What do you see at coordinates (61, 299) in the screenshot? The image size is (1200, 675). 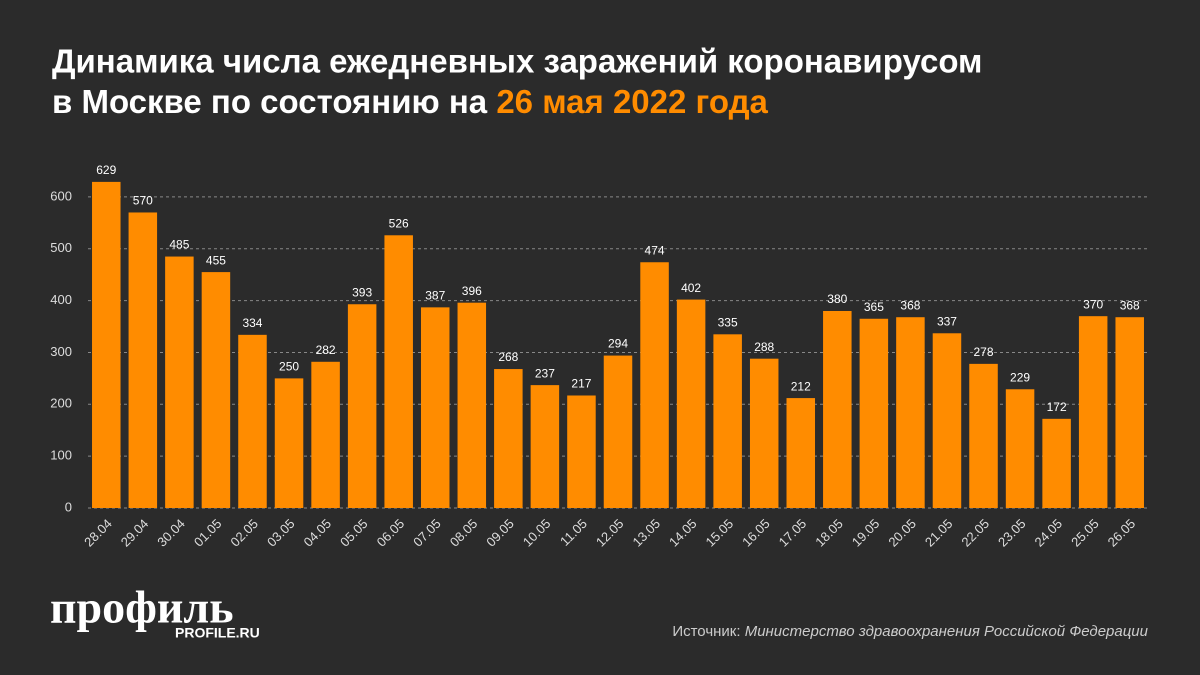 I see `y-tick-label: 400` at bounding box center [61, 299].